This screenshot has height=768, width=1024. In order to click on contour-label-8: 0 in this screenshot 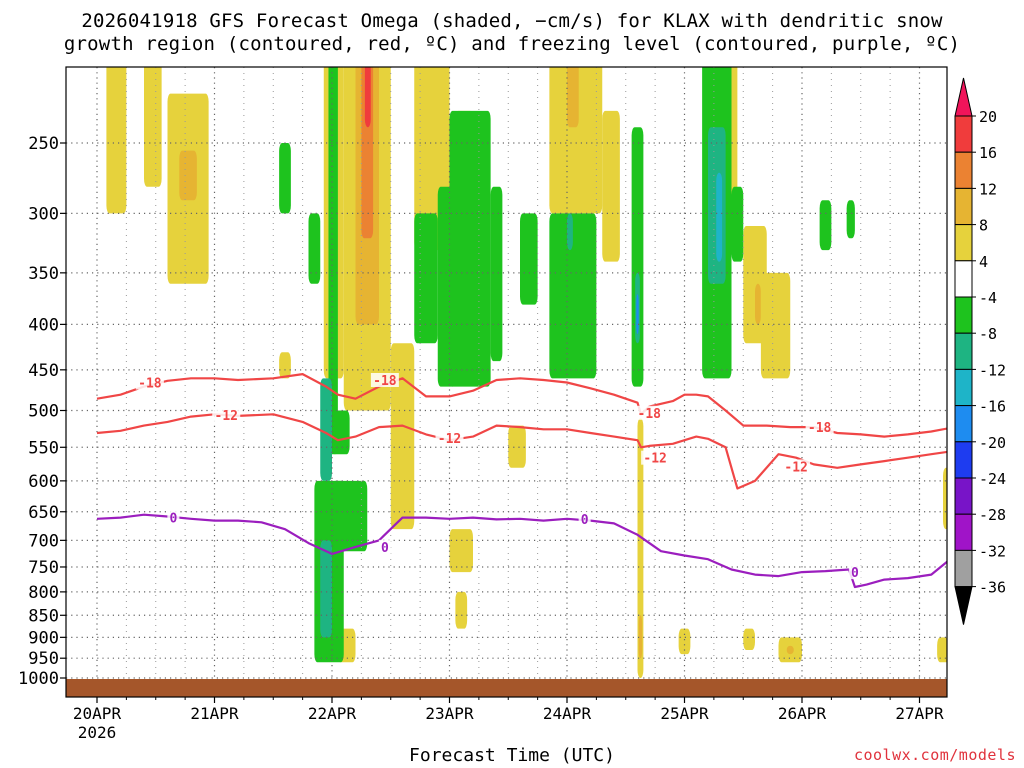, I will do `click(173, 519)`.